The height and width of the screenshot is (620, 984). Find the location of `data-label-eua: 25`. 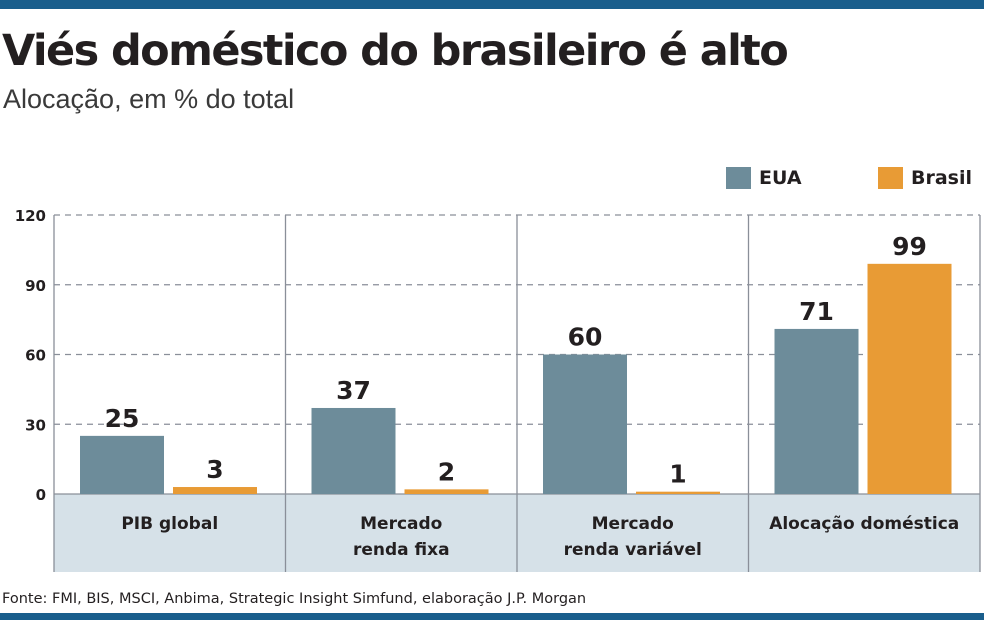

data-label-eua: 25 is located at coordinates (122, 418).